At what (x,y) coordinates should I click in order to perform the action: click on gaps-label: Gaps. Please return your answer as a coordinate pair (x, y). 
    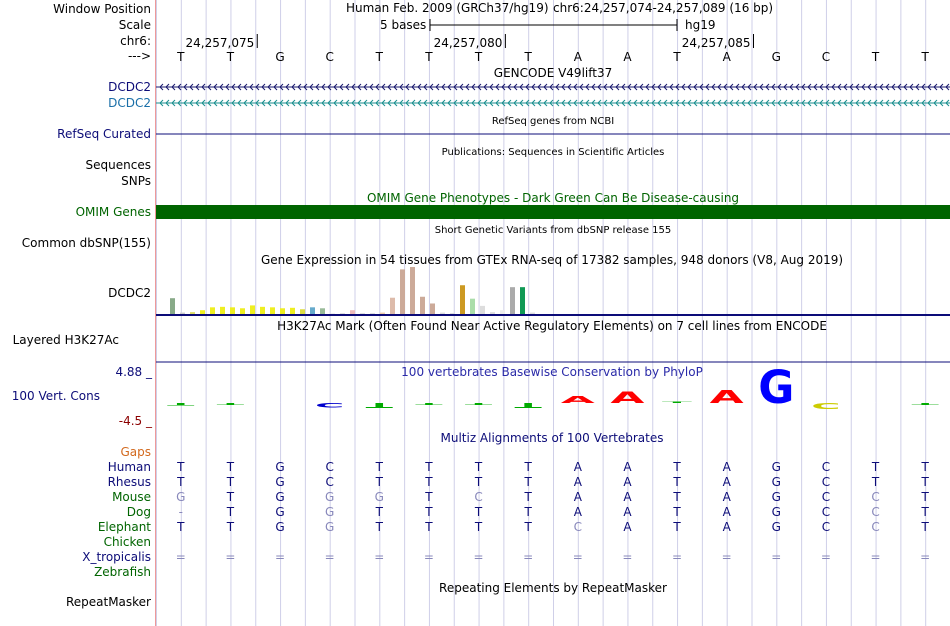
    Looking at the image, I should click on (135, 452).